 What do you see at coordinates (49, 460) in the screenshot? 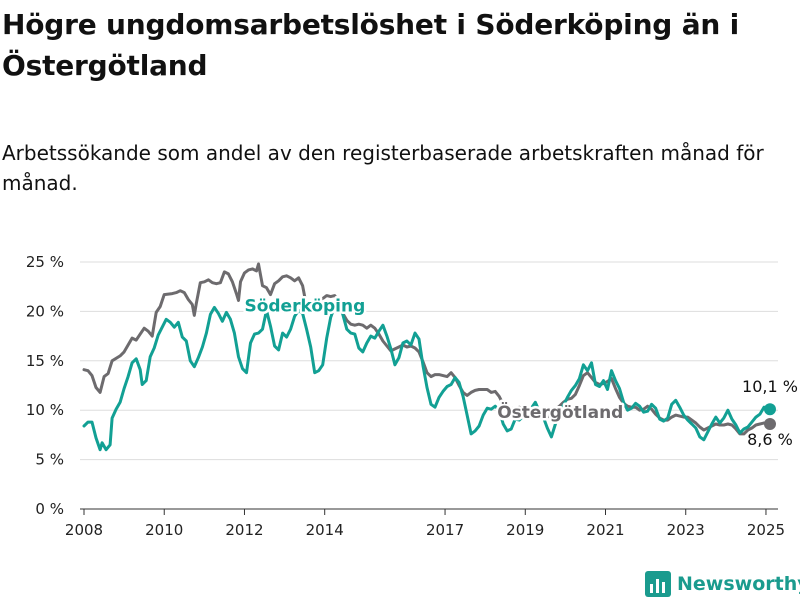
I see `y-tick-label: 5 %` at bounding box center [49, 460].